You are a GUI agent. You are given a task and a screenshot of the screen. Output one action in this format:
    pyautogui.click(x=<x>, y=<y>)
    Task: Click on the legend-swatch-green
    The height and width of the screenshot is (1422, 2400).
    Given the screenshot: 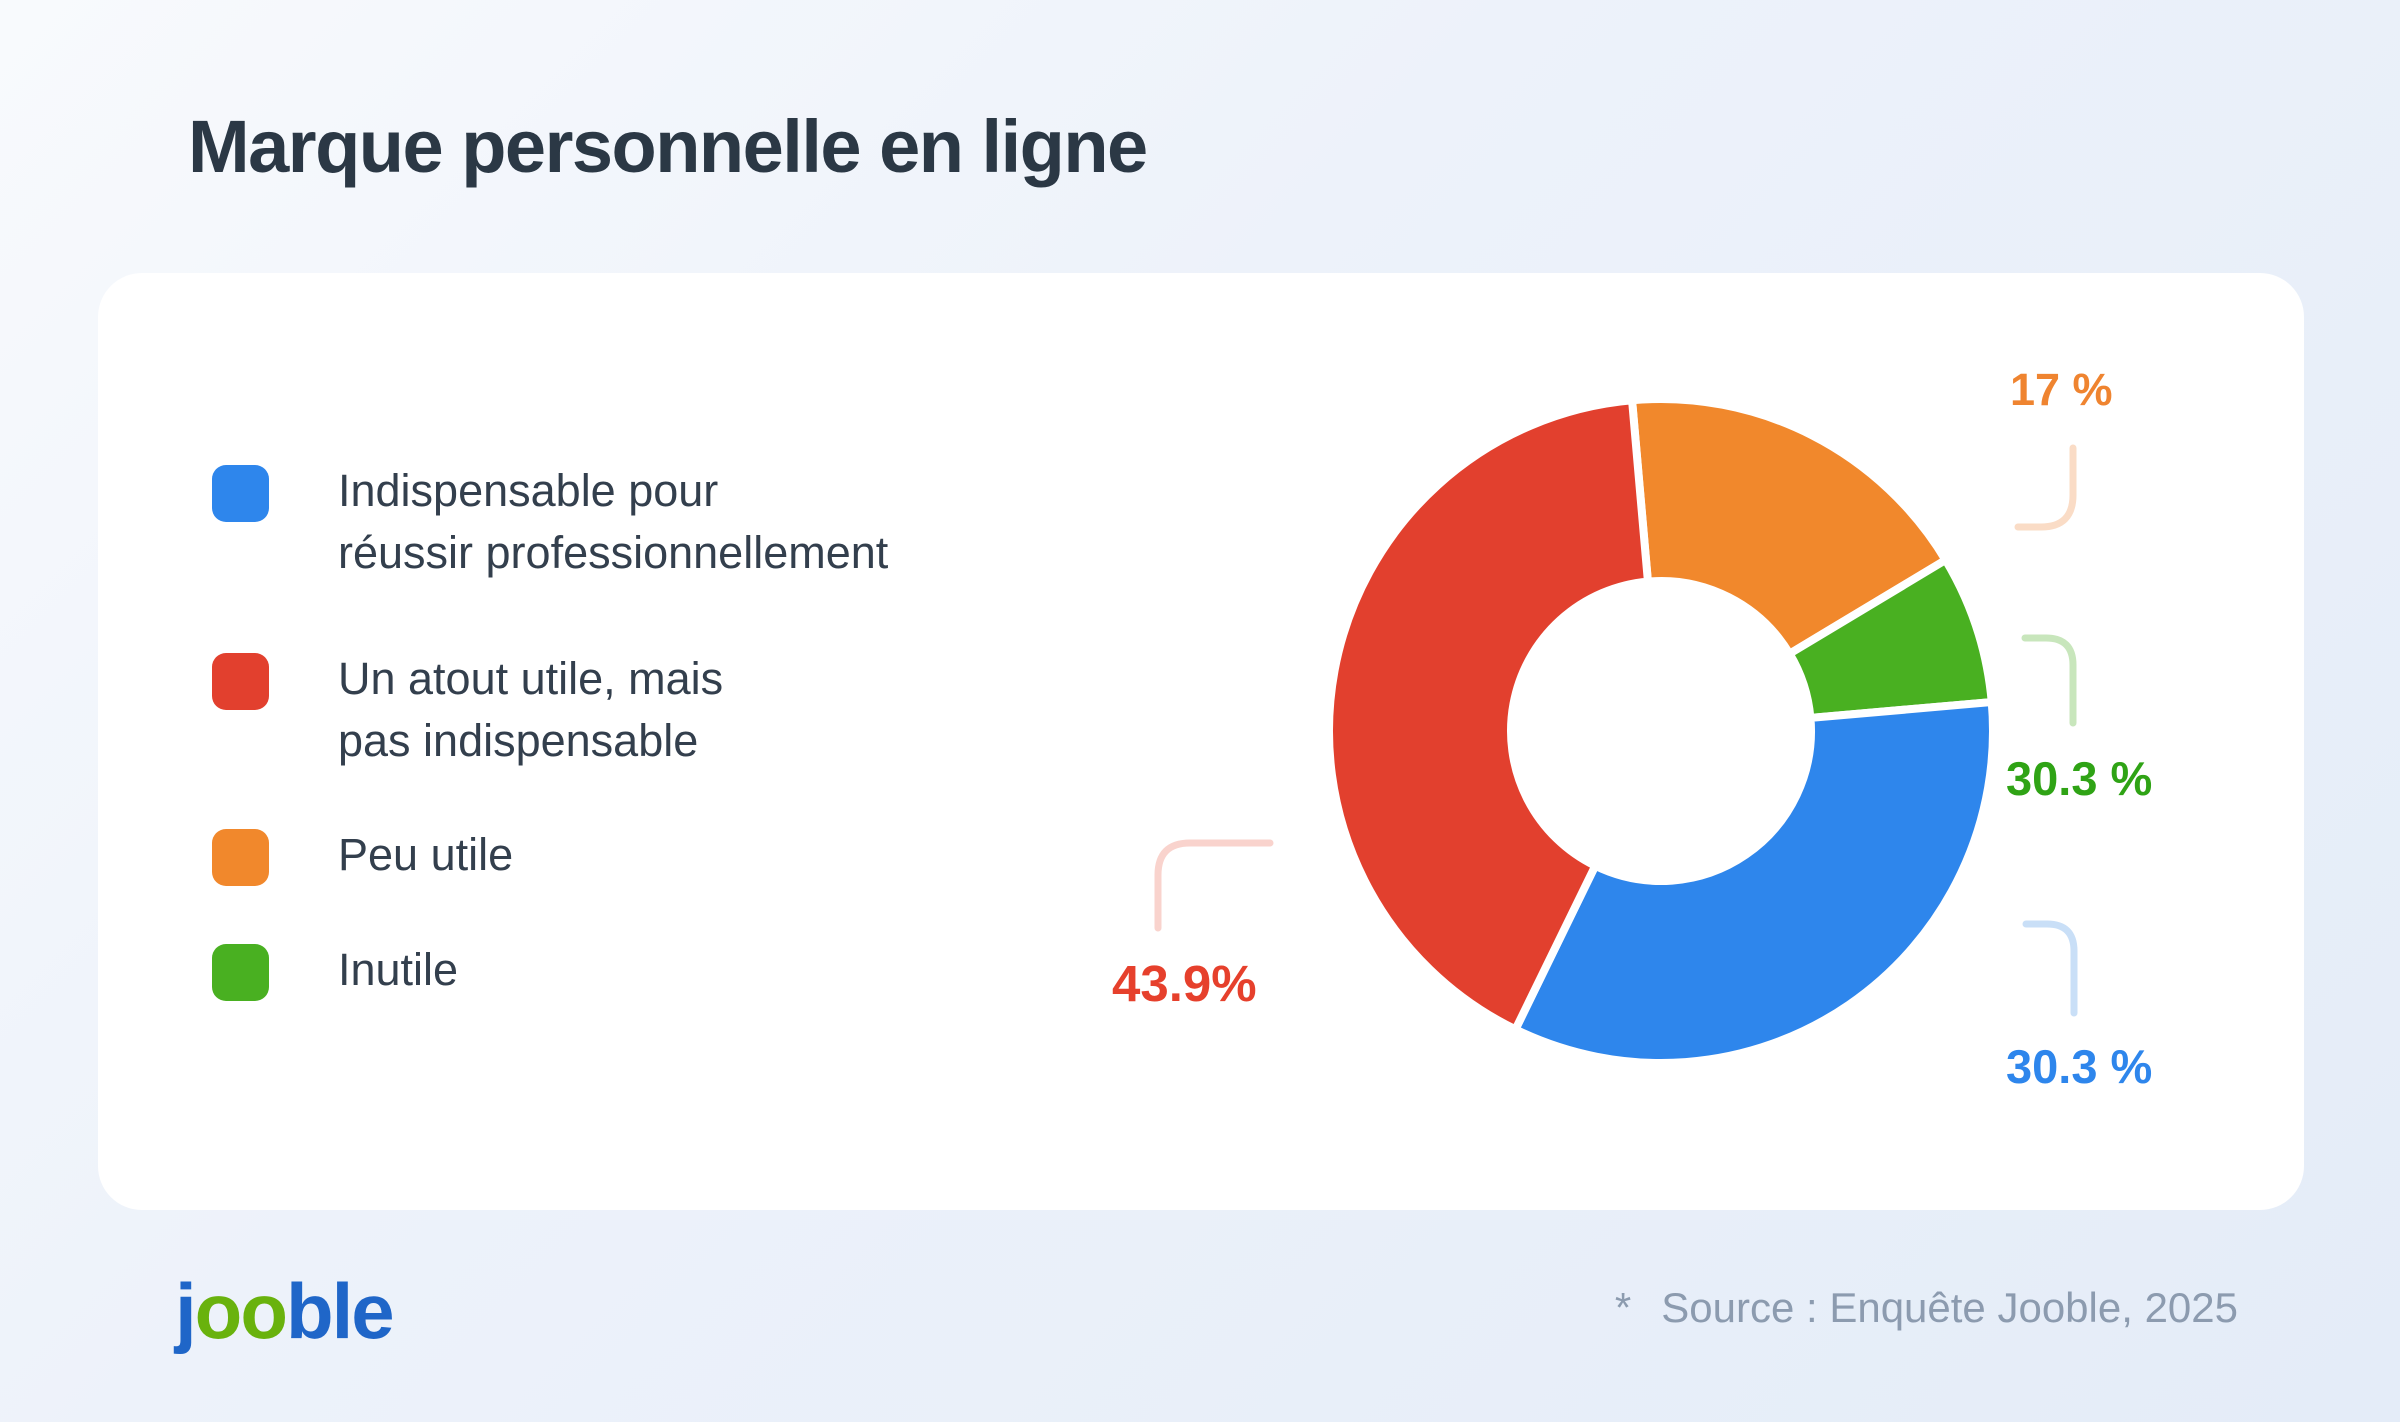 What is the action you would take?
    pyautogui.click(x=240, y=972)
    